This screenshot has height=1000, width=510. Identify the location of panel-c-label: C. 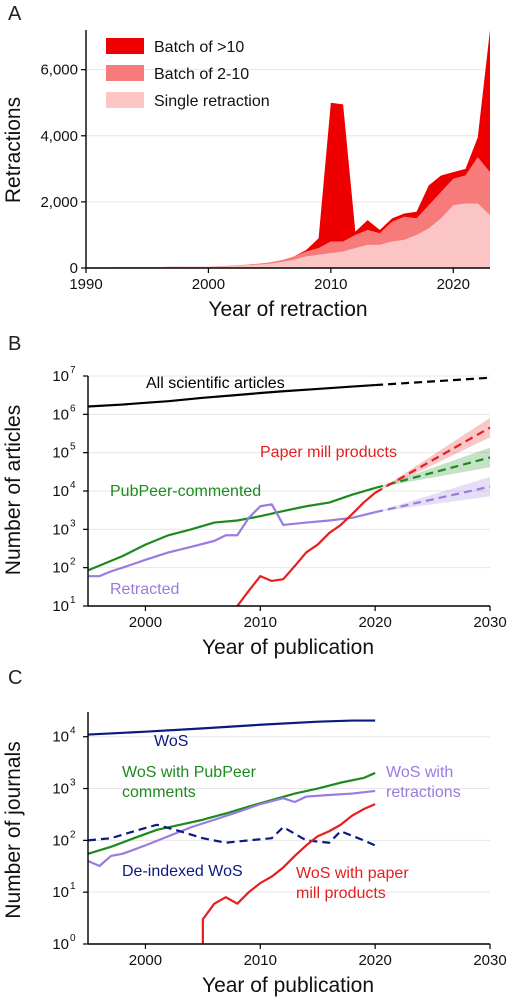
(15, 678).